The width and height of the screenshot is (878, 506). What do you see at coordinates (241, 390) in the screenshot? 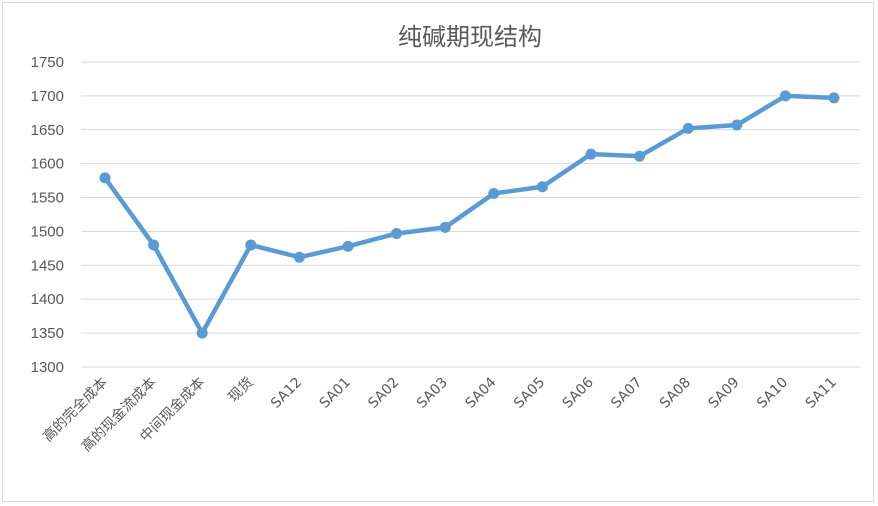
I see `x-tick-label: 现货` at bounding box center [241, 390].